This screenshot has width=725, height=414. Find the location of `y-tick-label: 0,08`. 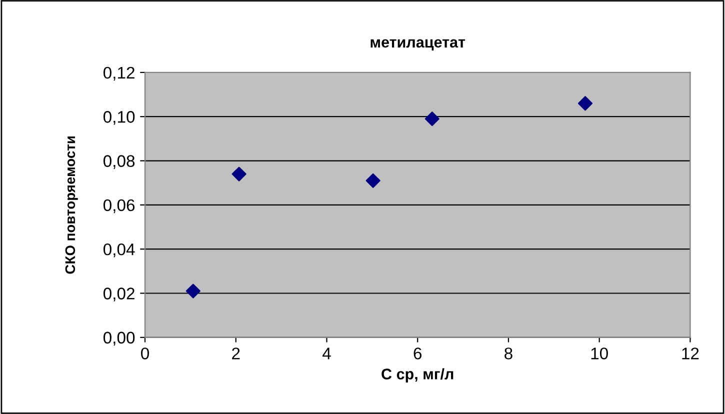

y-tick-label: 0,08 is located at coordinates (119, 162).